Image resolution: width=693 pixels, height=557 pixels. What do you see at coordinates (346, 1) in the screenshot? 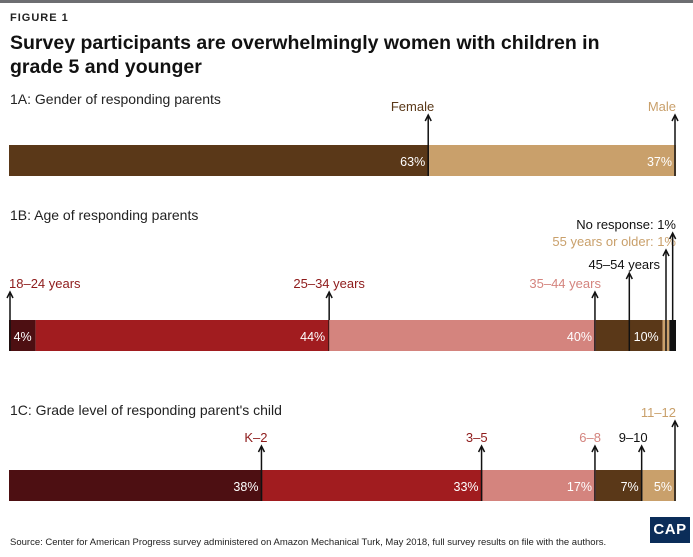
I see `top-rule` at bounding box center [346, 1].